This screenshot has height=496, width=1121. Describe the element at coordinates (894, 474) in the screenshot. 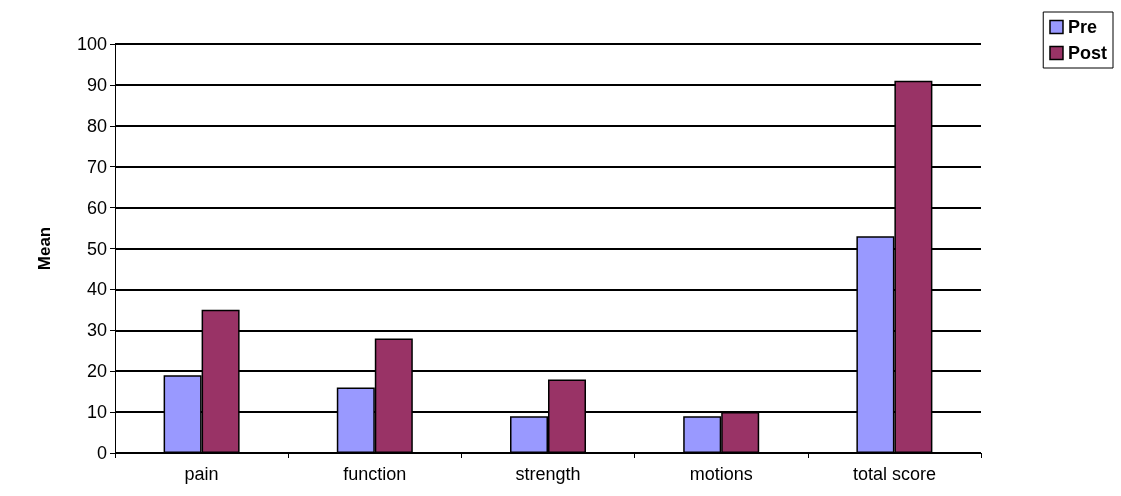

I see `x-tick-label: total score` at that location.